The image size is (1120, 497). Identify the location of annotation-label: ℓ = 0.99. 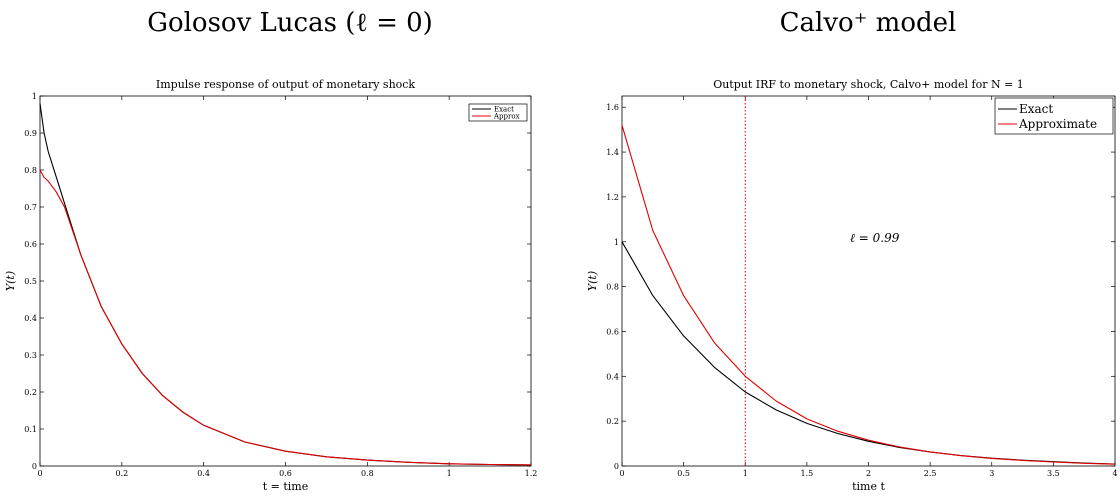
(875, 238).